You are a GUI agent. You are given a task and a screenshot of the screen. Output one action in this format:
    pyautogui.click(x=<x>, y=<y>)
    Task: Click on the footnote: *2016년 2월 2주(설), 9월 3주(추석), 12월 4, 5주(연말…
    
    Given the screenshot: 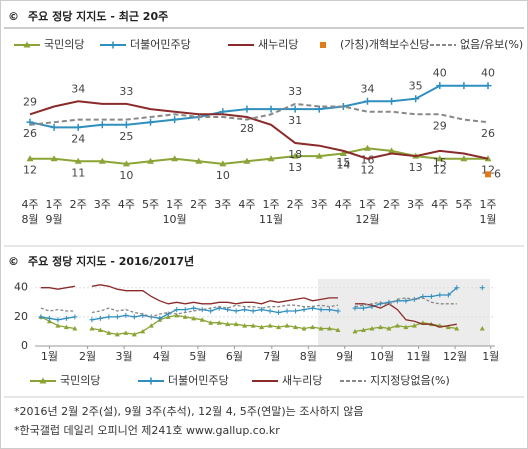 What is the action you would take?
    pyautogui.click(x=188, y=411)
    